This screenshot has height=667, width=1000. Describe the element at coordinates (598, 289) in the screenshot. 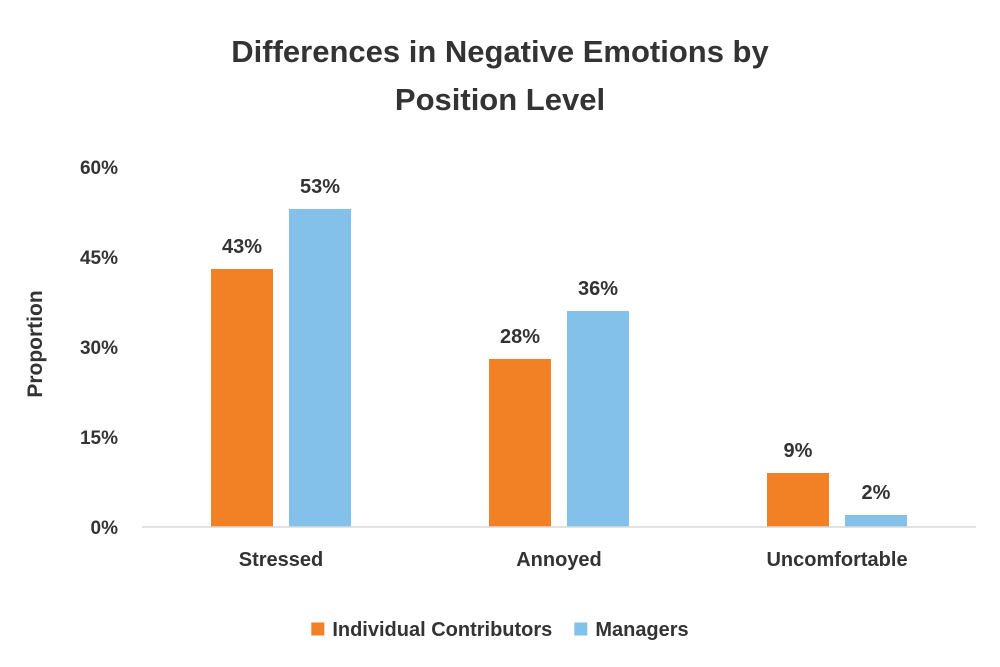

I see `data-label-managers-annoyed: 36%` at that location.